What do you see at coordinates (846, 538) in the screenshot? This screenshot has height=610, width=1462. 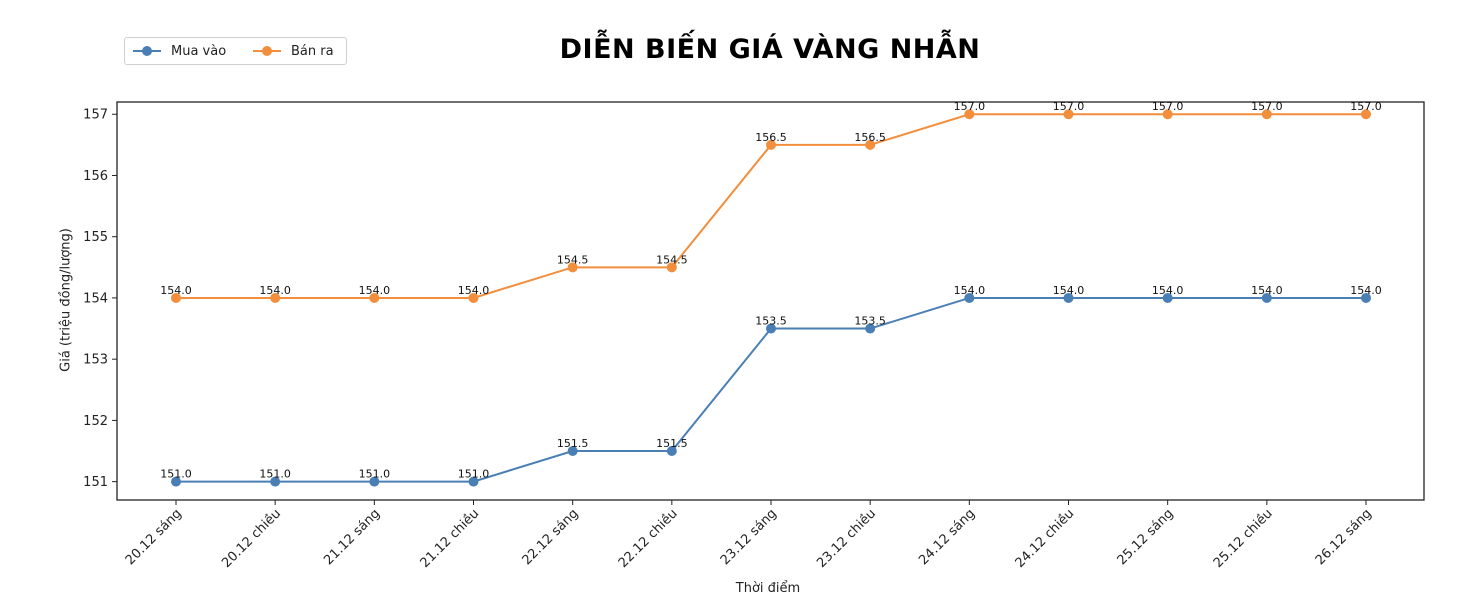 I see `x-tick-label: 23.12 chiều` at bounding box center [846, 538].